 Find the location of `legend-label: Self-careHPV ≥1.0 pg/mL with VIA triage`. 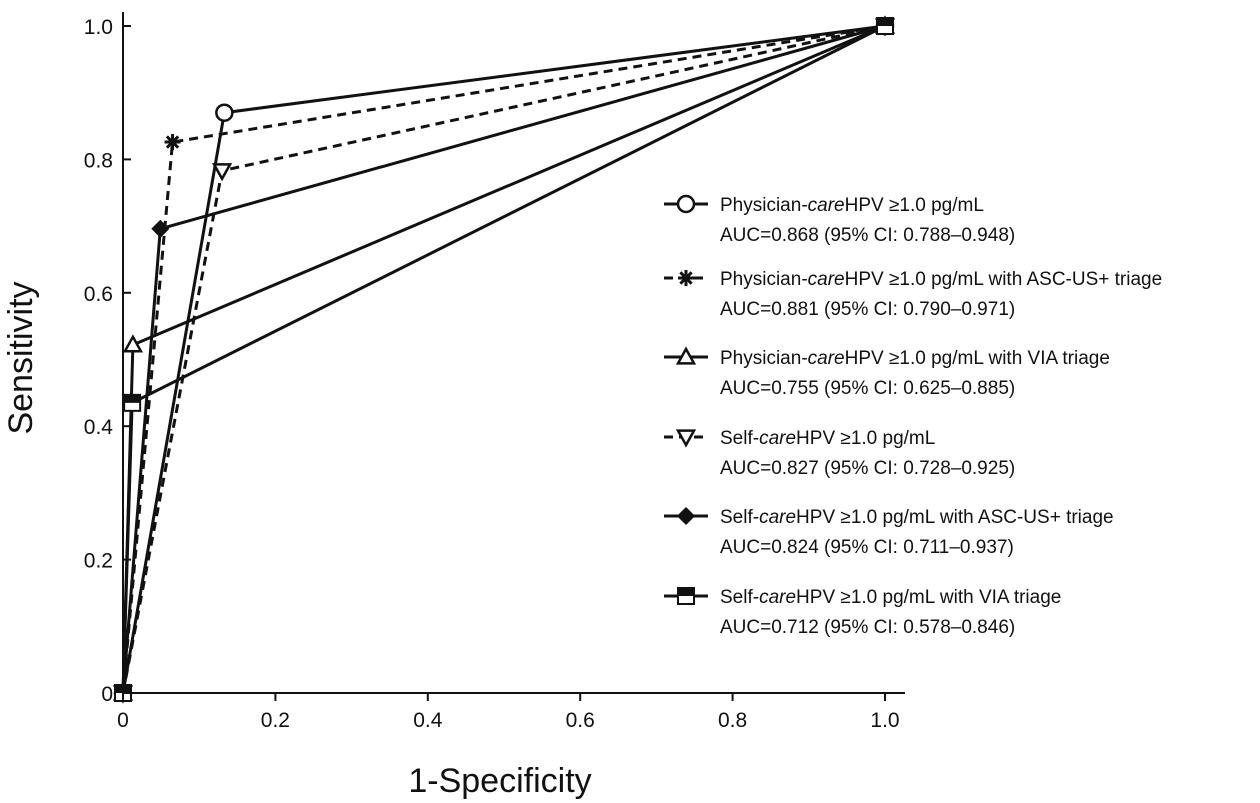

legend-label: Self-careHPV ≥1.0 pg/mL with VIA triage is located at coordinates (890, 597).